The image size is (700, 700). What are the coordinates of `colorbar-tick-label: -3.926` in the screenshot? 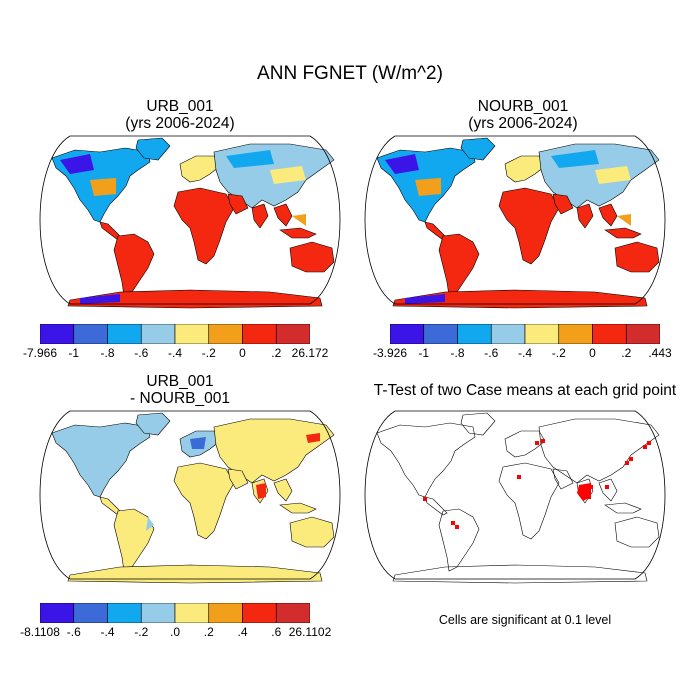 It's located at (390, 353).